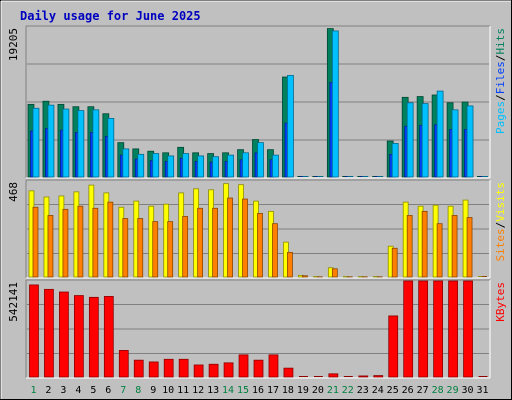  What do you see at coordinates (213, 390) in the screenshot?
I see `x-tick-label-day-13: 13` at bounding box center [213, 390].